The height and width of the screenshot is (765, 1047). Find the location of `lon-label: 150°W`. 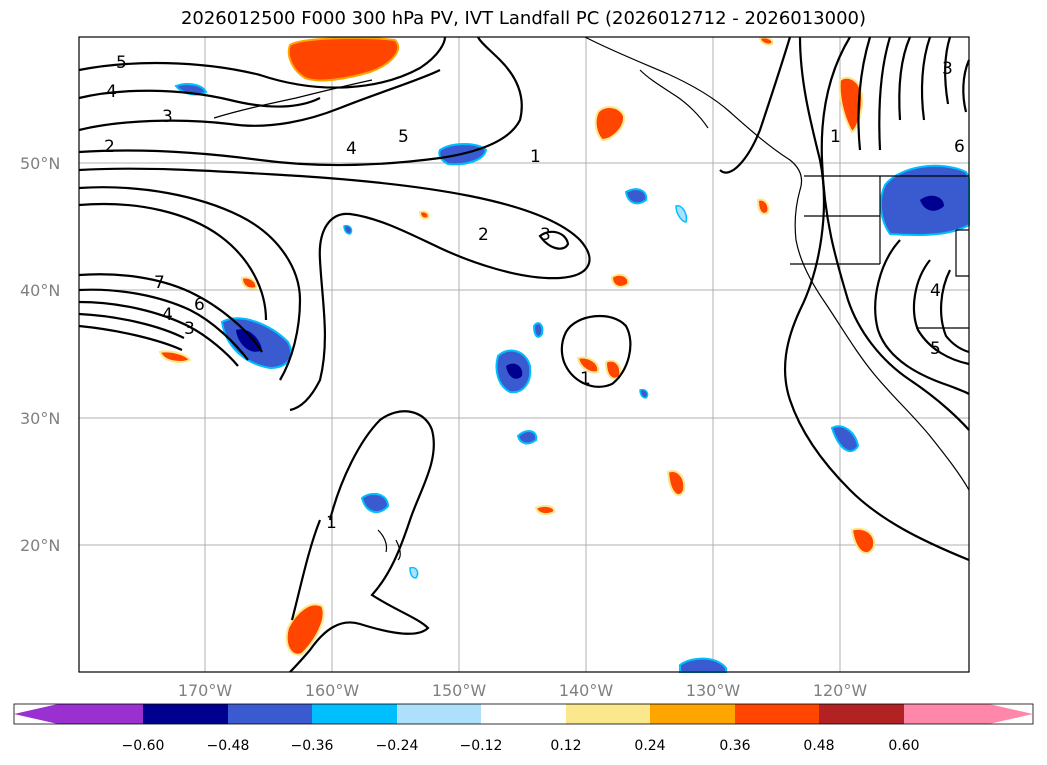

lon-label: 150°W is located at coordinates (459, 690).